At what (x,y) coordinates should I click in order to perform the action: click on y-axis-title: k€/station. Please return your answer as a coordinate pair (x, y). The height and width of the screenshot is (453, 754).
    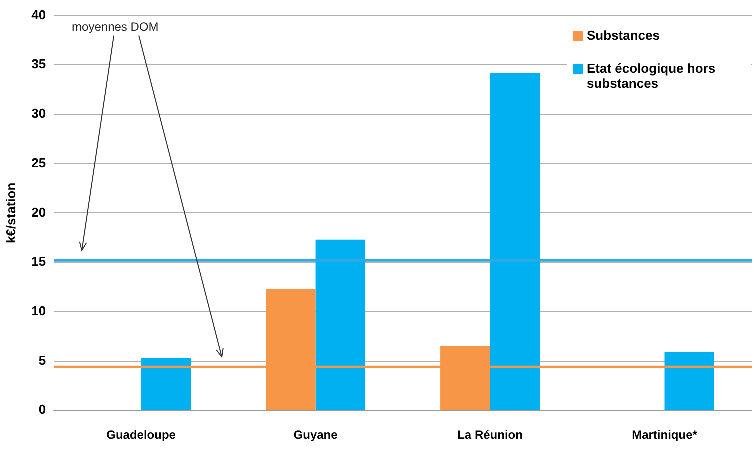
    Looking at the image, I should click on (10, 213).